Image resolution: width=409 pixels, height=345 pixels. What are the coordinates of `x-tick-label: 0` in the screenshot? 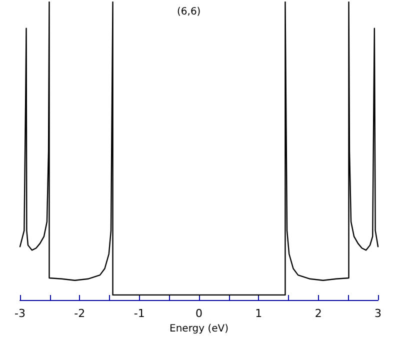 It's located at (199, 313).